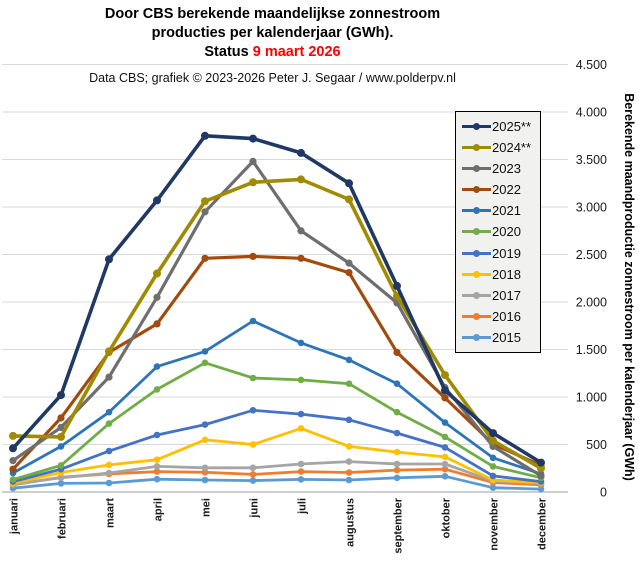 This screenshot has width=639, height=574. What do you see at coordinates (591, 350) in the screenshot?
I see `y-tick-label: 1.500` at bounding box center [591, 350].